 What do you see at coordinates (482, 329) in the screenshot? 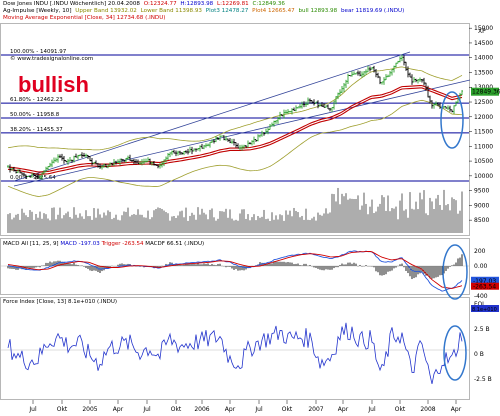
I see `force-tick-label: 2.5 B` at bounding box center [482, 329].